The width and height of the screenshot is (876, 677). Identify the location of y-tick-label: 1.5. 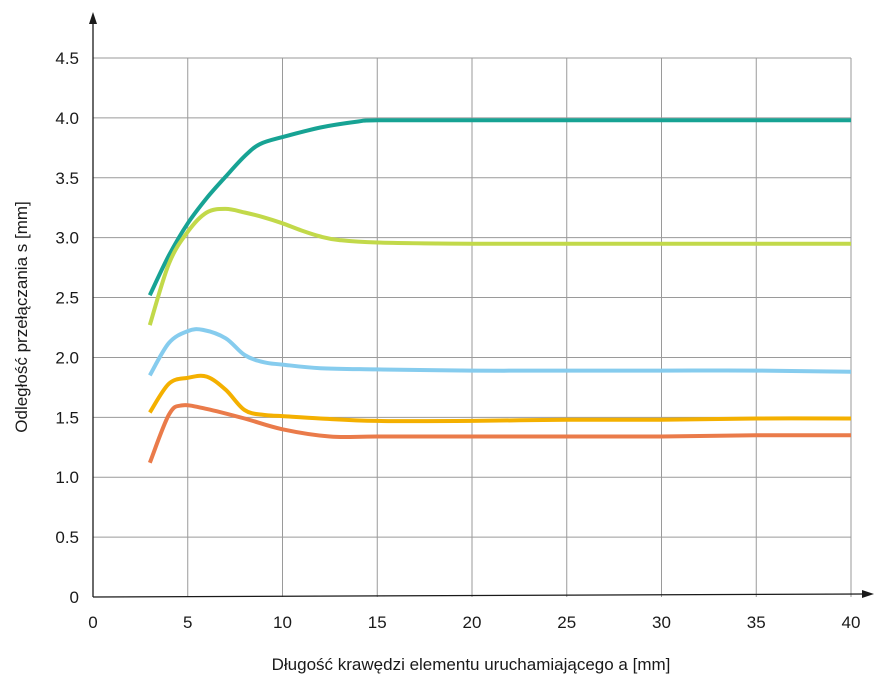
(67, 417).